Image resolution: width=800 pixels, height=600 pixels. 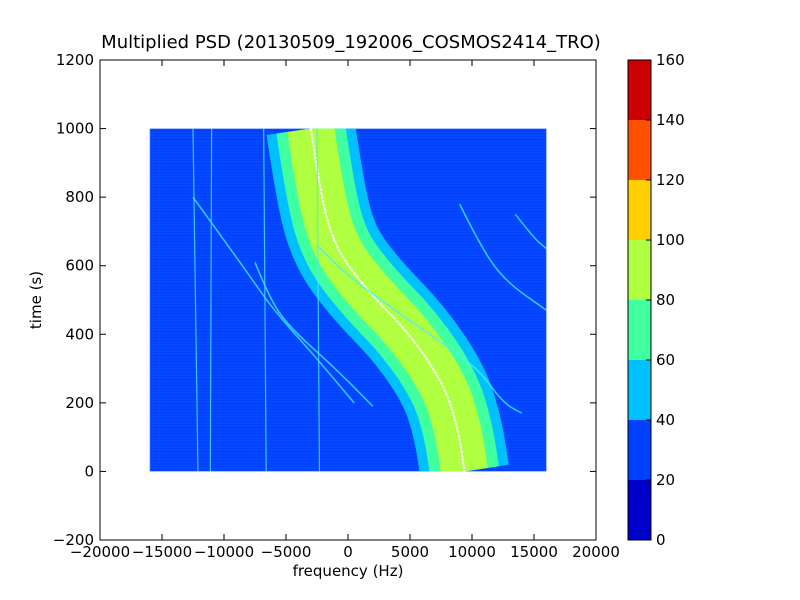 I want to click on y-tick-label: 1000, so click(x=75, y=129).